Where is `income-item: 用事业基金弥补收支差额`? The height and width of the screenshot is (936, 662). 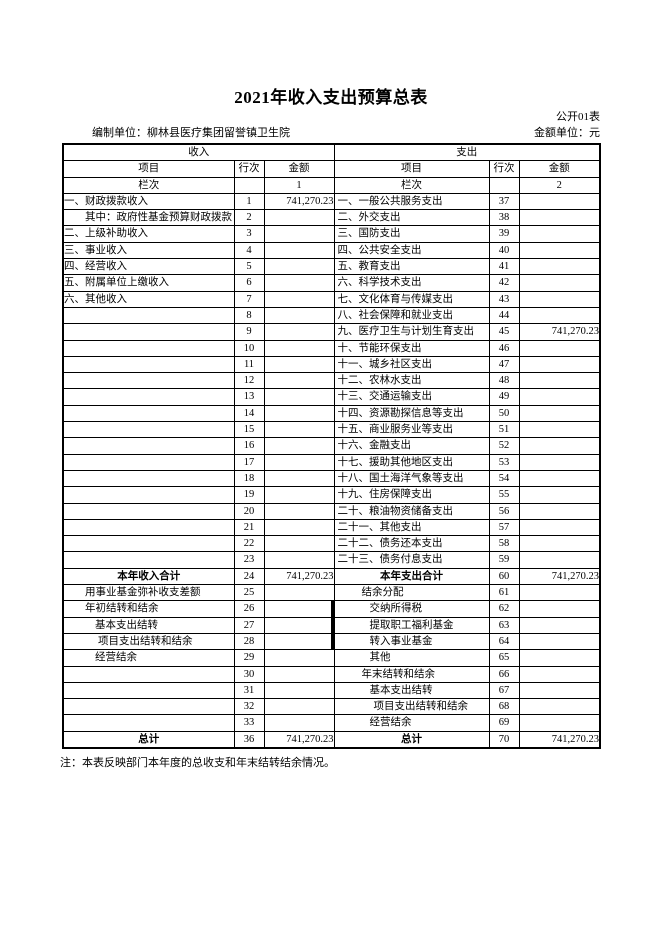
income-item: 用事业基金弥补收支差额 is located at coordinates (148, 593).